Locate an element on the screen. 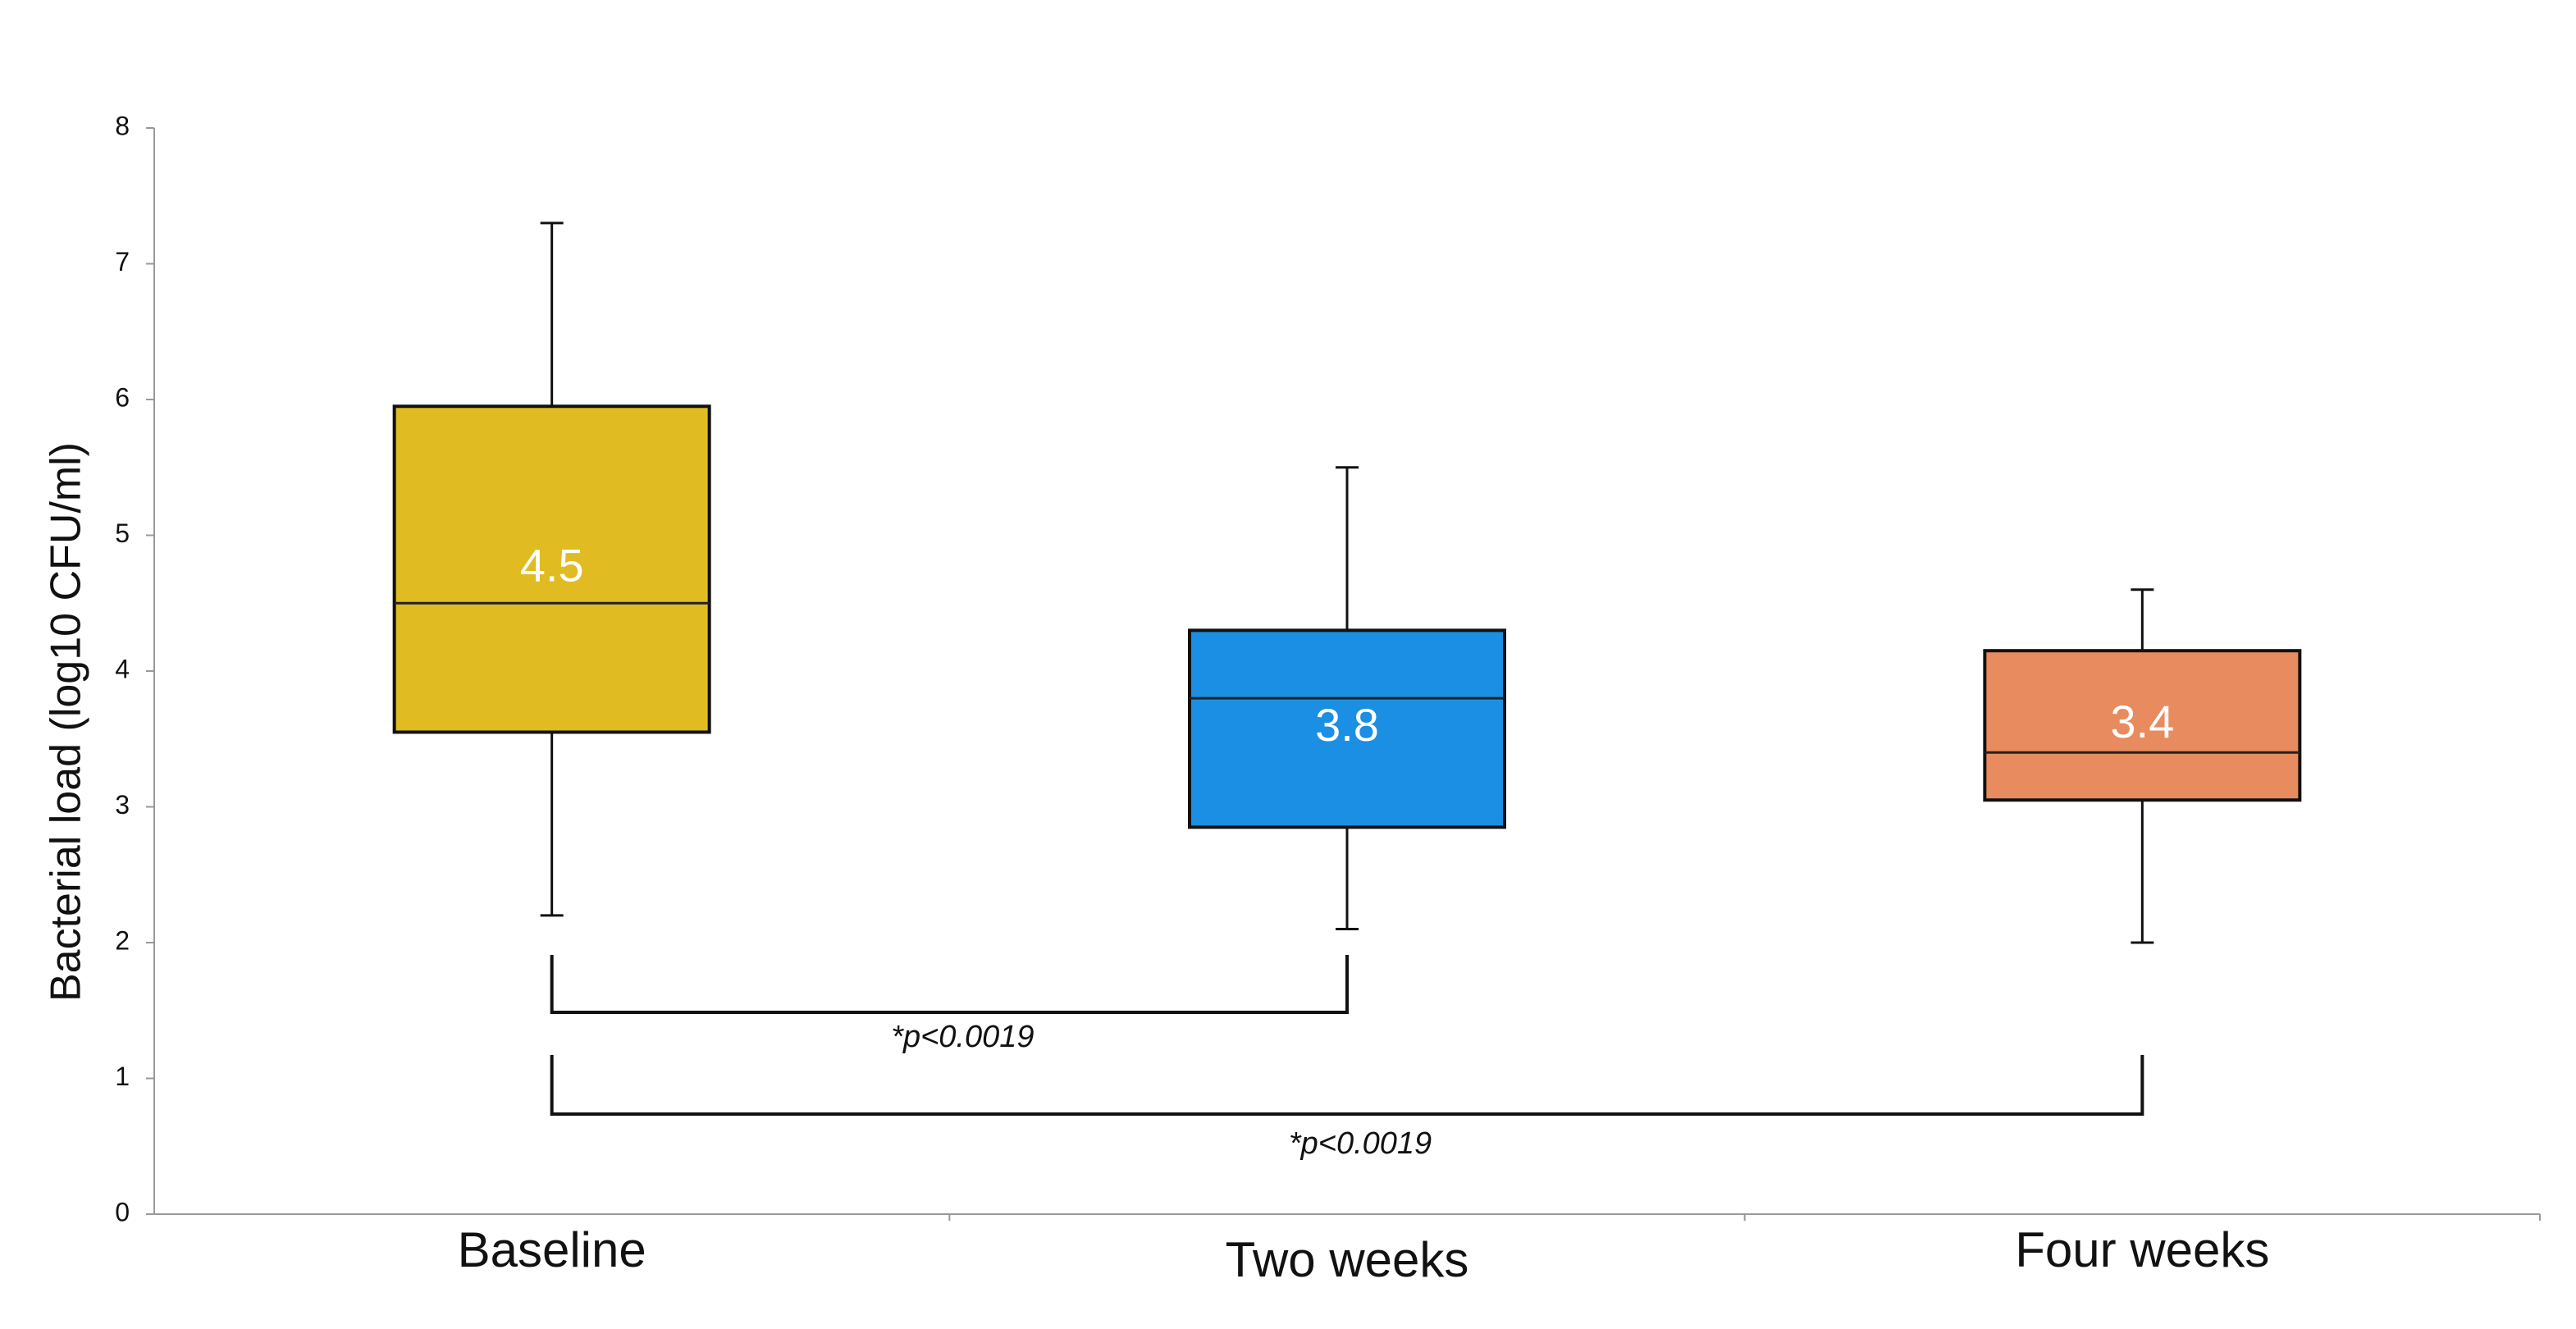  x-tick-label: Four weeks is located at coordinates (2142, 1250).